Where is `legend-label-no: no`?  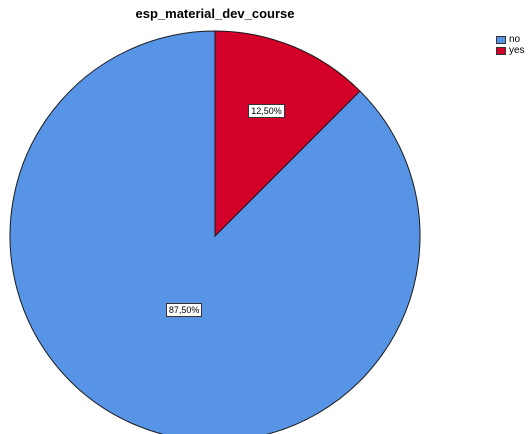 legend-label-no: no is located at coordinates (515, 39).